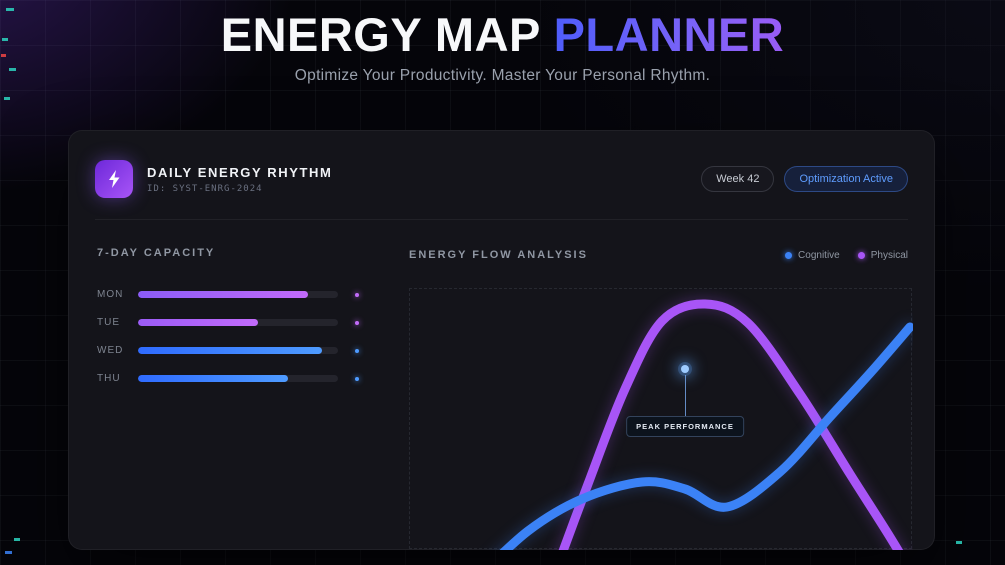 This screenshot has height=565, width=1005. What do you see at coordinates (108, 322) in the screenshot?
I see `day-label: TUE` at bounding box center [108, 322].